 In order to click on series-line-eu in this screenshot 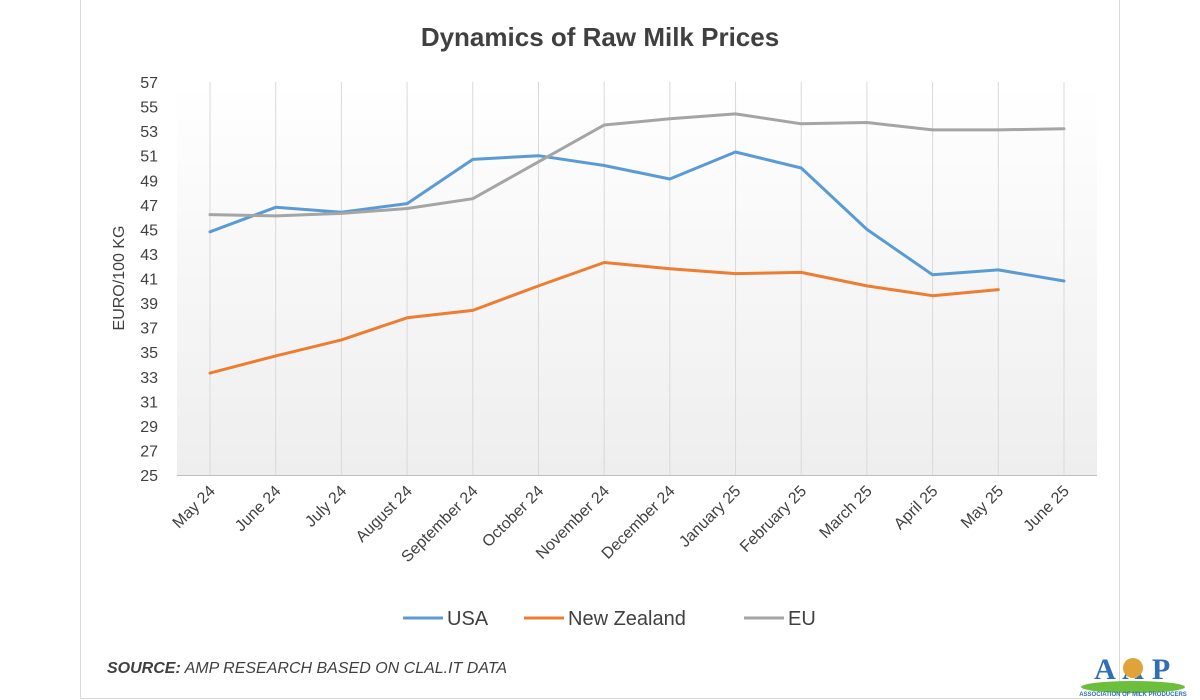, I will do `click(637, 165)`.